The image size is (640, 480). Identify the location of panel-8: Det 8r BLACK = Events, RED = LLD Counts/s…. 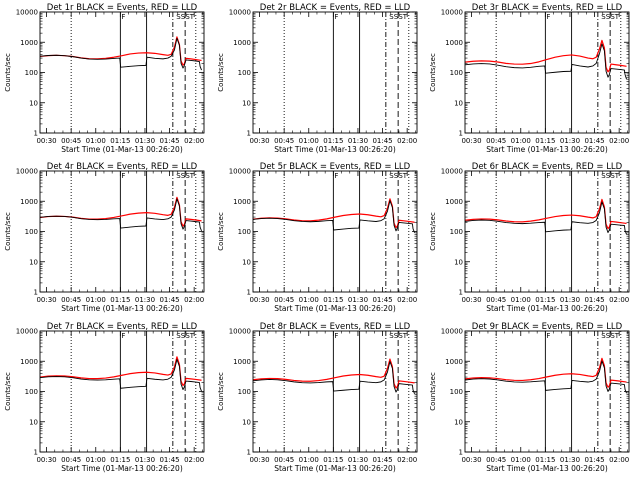
(317, 397).